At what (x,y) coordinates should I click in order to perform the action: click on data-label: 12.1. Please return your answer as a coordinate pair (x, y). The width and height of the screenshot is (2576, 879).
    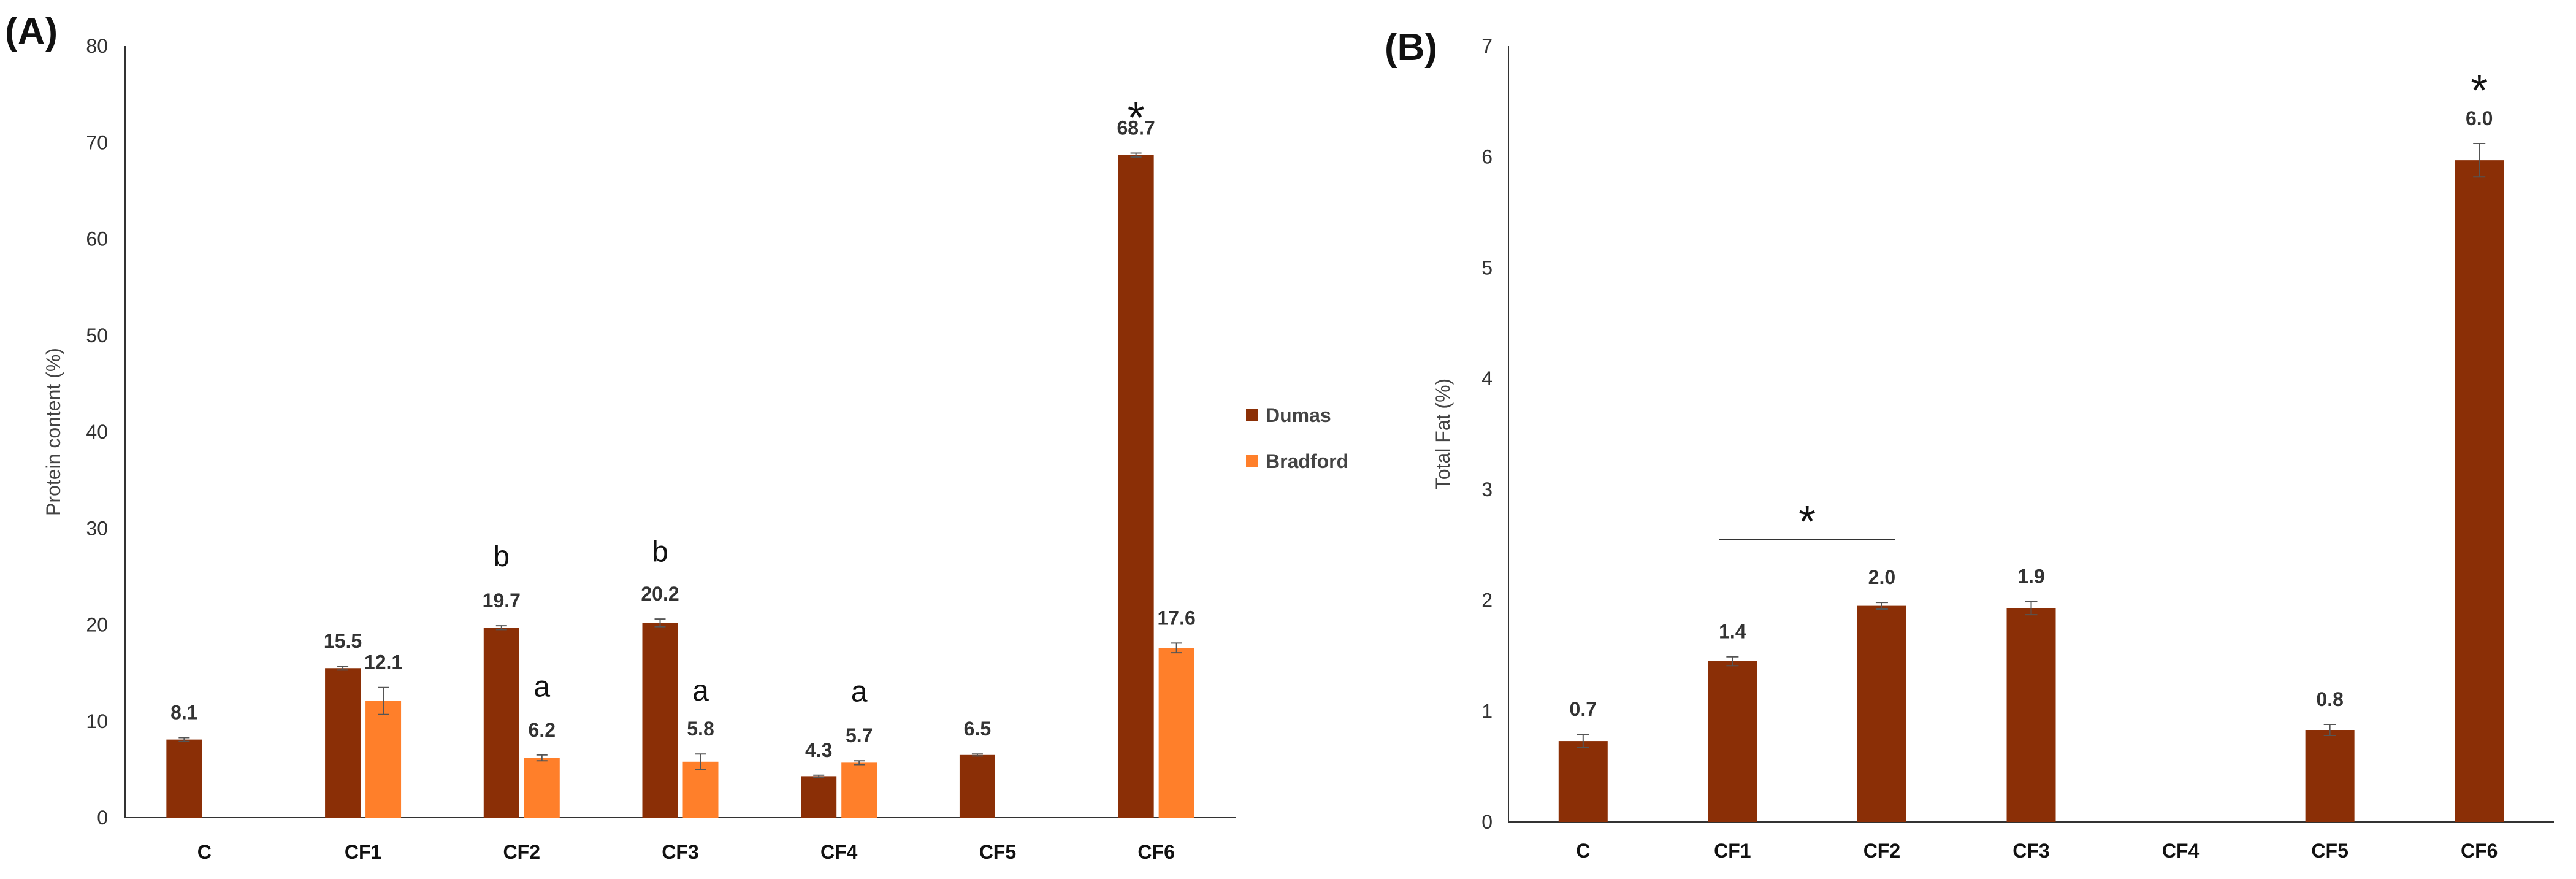
    Looking at the image, I should click on (383, 662).